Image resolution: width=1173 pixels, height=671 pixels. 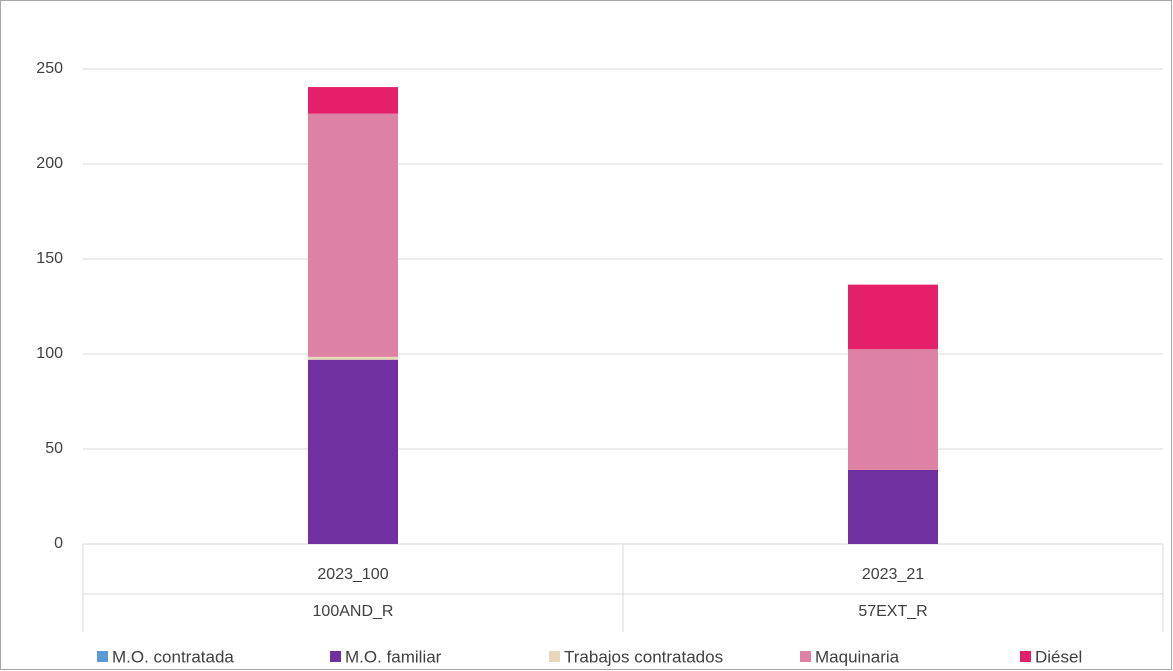 What do you see at coordinates (173, 656) in the screenshot?
I see `legend-label: M.O. contratada` at bounding box center [173, 656].